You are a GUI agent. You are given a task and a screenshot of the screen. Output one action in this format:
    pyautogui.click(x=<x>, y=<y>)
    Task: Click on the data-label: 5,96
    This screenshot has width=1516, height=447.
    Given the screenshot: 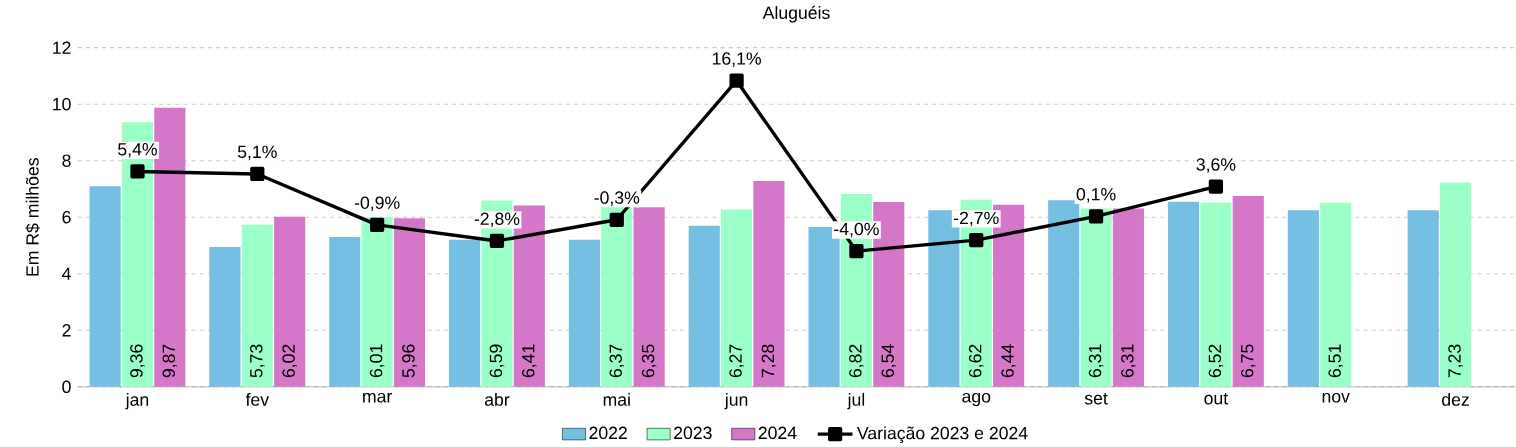 What is the action you would take?
    pyautogui.click(x=409, y=361)
    